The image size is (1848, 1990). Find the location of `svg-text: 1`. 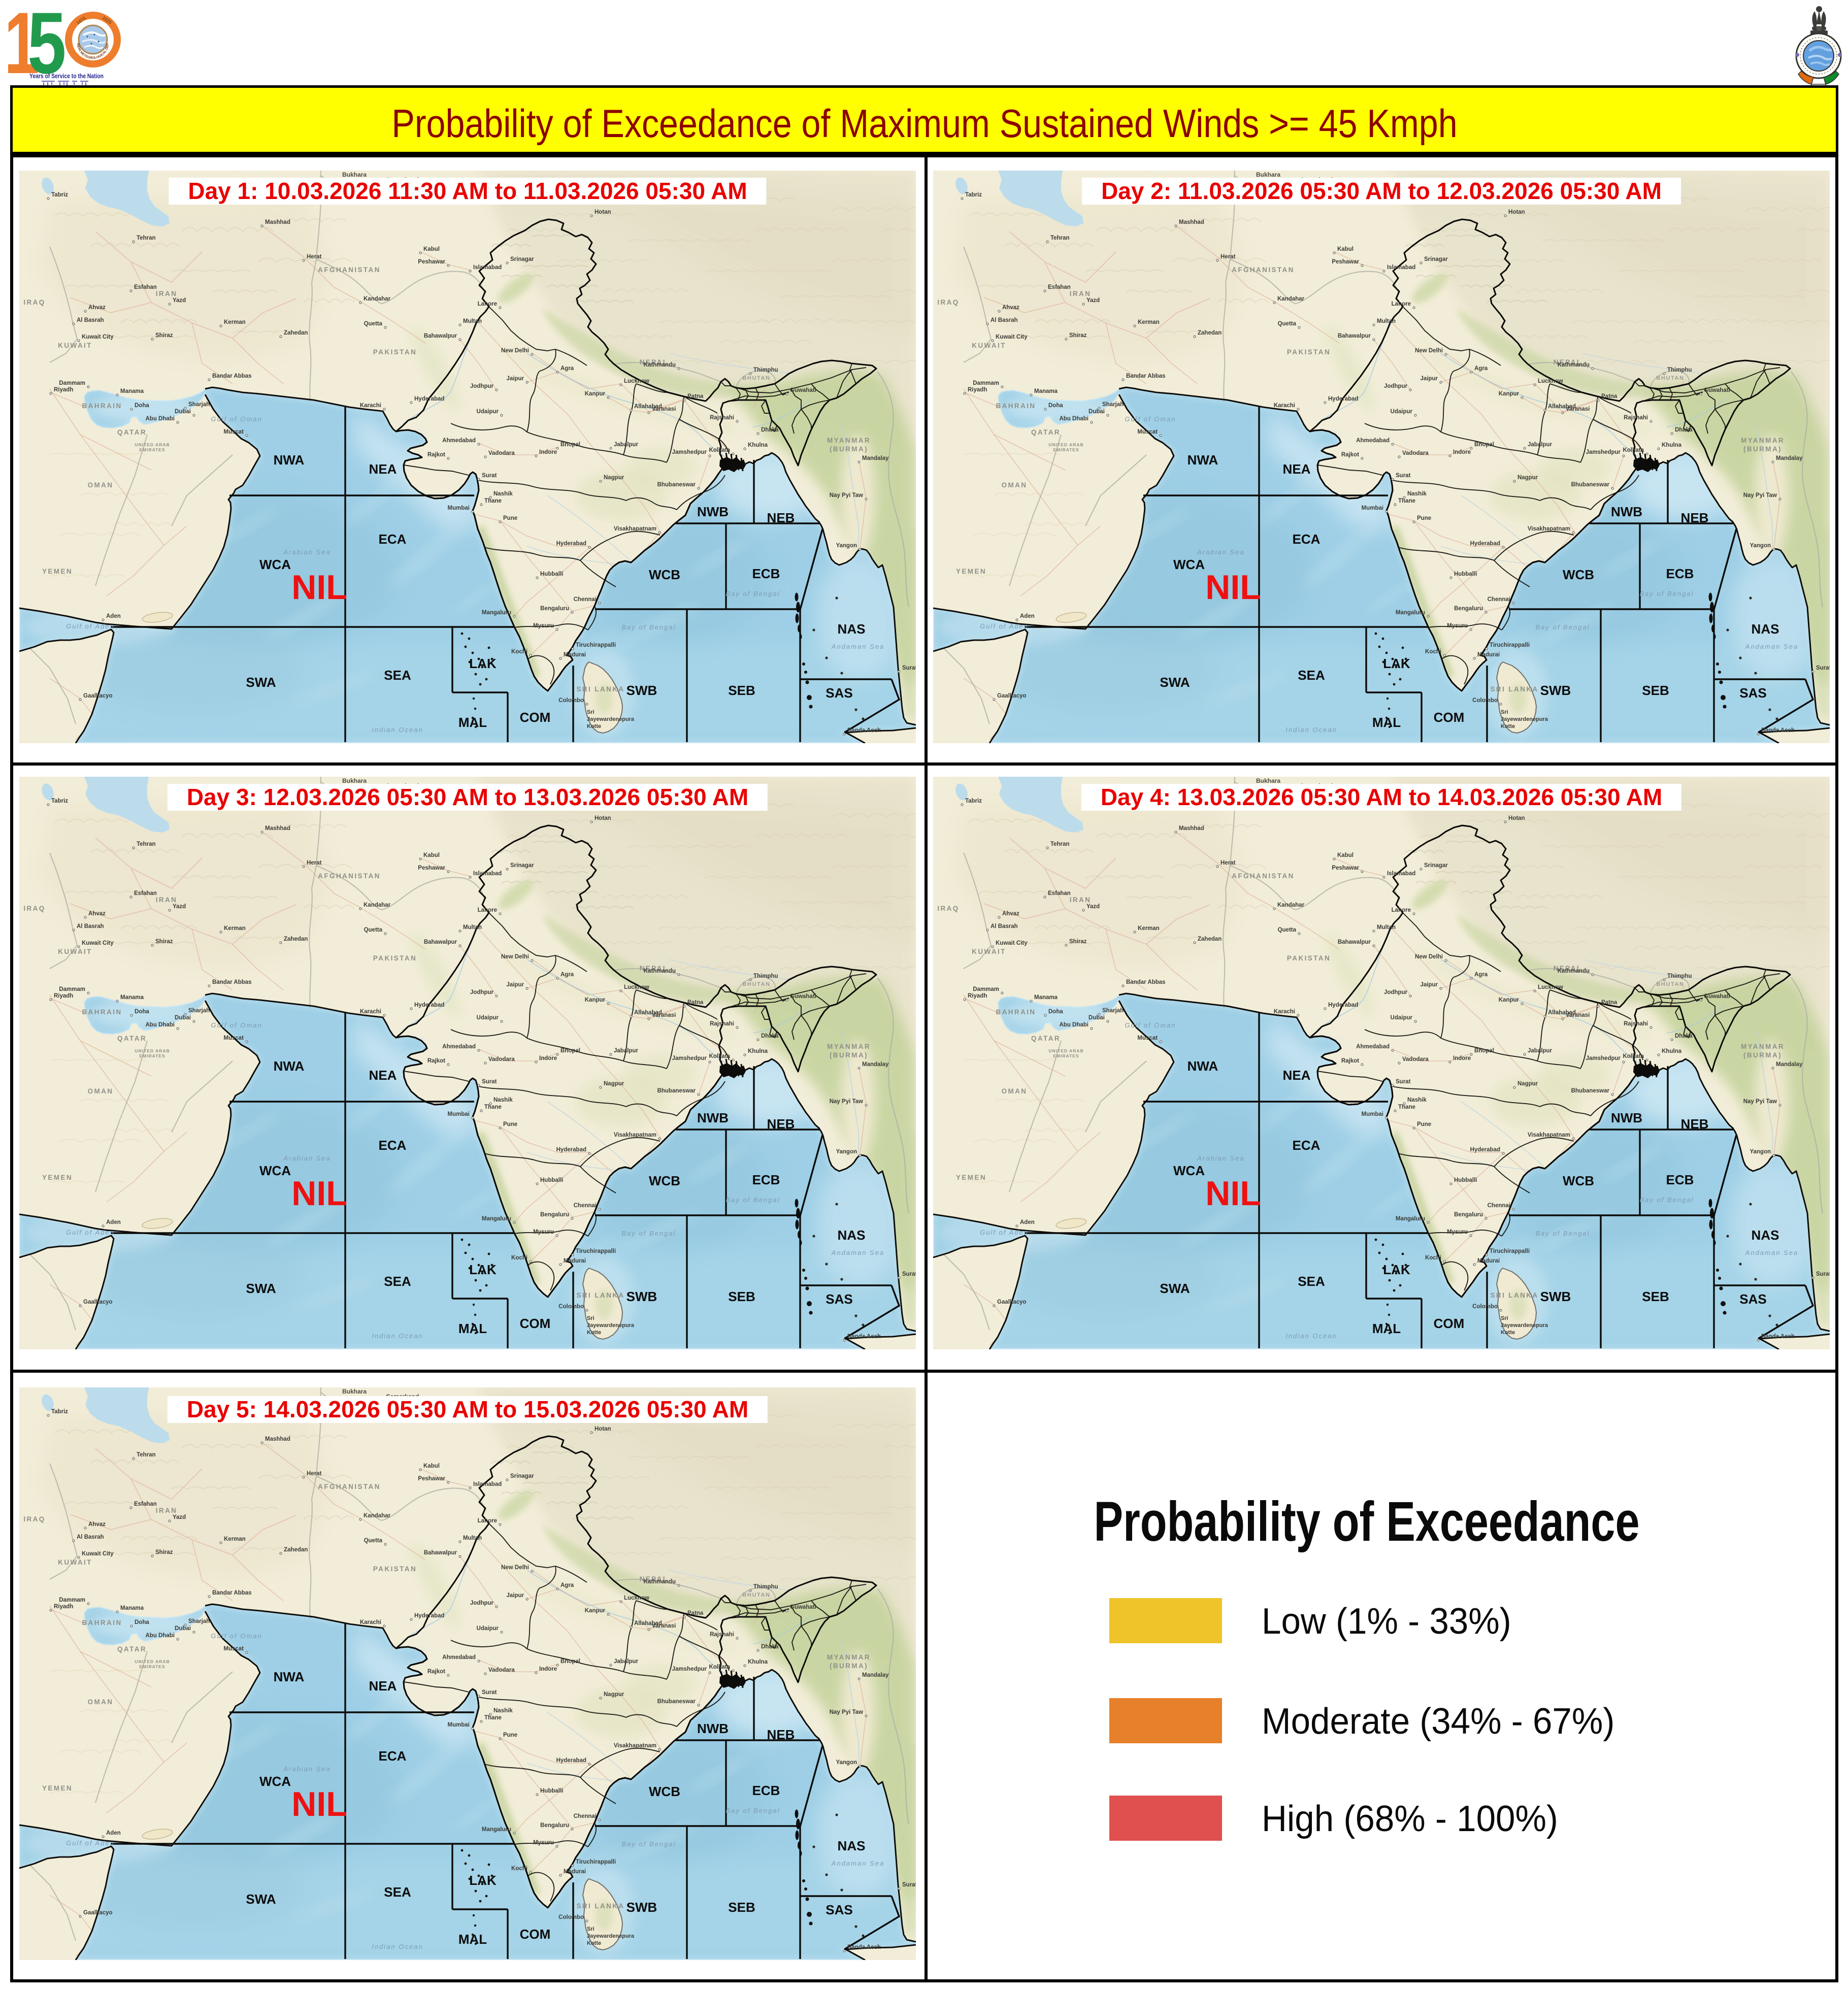

svg-text: 1 is located at coordinates (23, 47).